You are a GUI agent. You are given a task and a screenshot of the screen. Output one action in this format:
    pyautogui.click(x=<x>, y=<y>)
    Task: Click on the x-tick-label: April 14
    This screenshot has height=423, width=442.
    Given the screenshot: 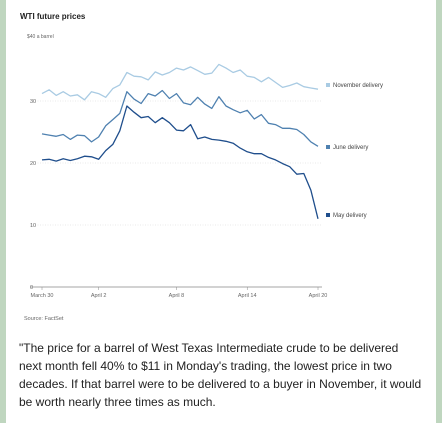 What is the action you would take?
    pyautogui.click(x=247, y=296)
    